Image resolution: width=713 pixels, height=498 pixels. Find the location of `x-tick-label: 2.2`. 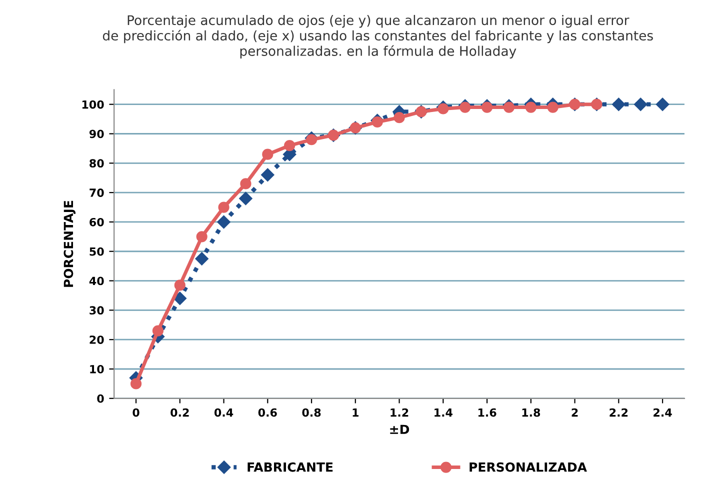

x-tick-label: 2.2 is located at coordinates (619, 412).